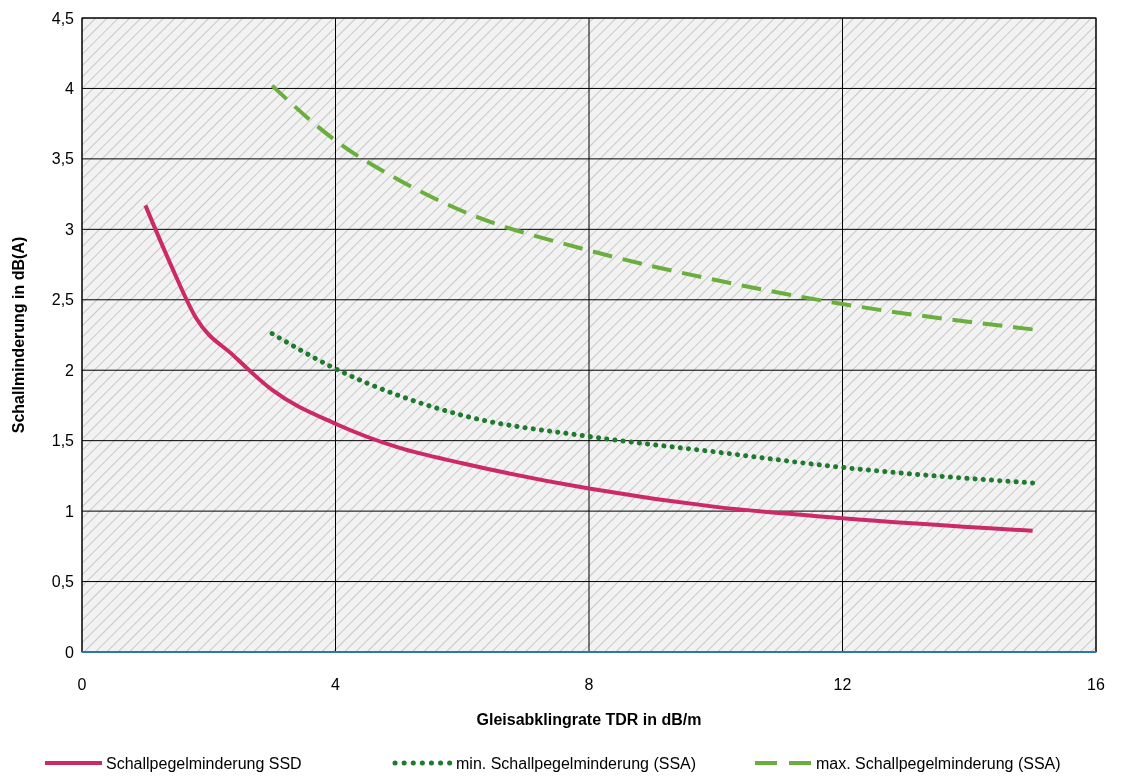  Describe the element at coordinates (204, 763) in the screenshot. I see `legend-label: Schallpegelminderung SSD` at that location.